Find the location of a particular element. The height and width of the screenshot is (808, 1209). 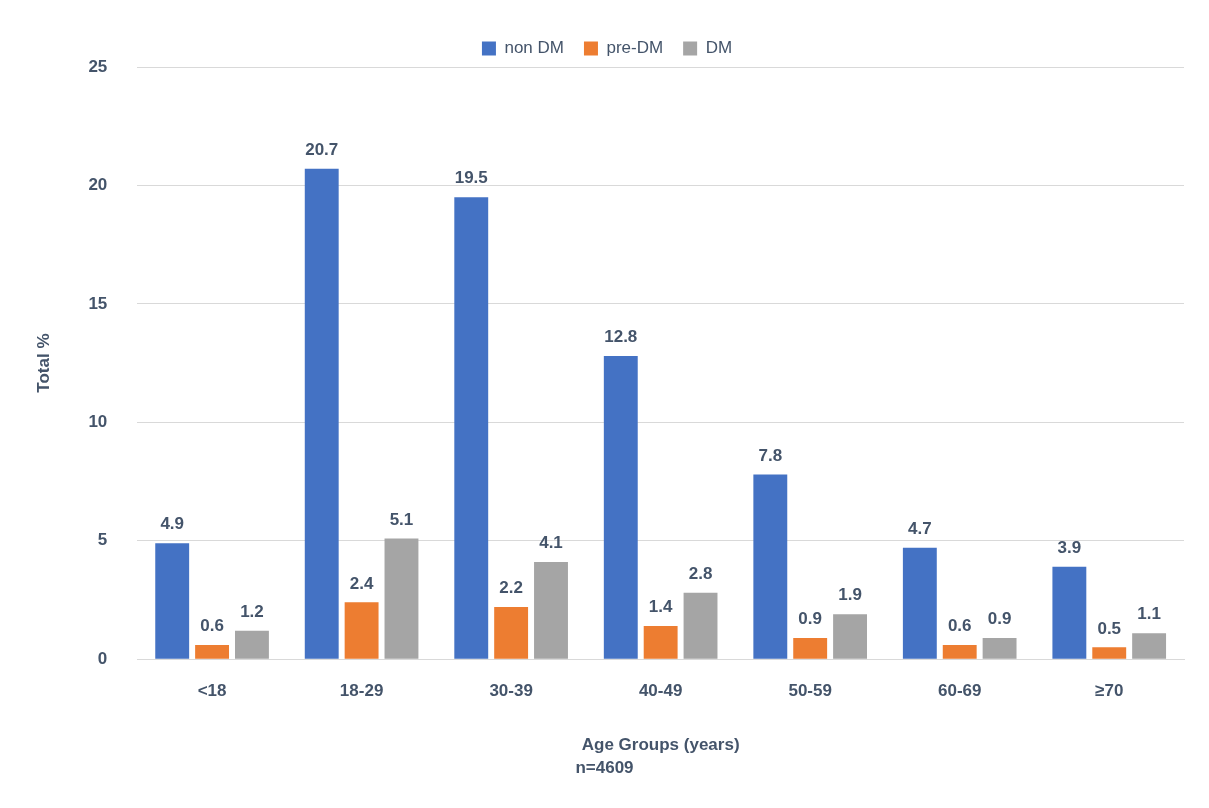

y-tick-label: 0 is located at coordinates (102, 658).